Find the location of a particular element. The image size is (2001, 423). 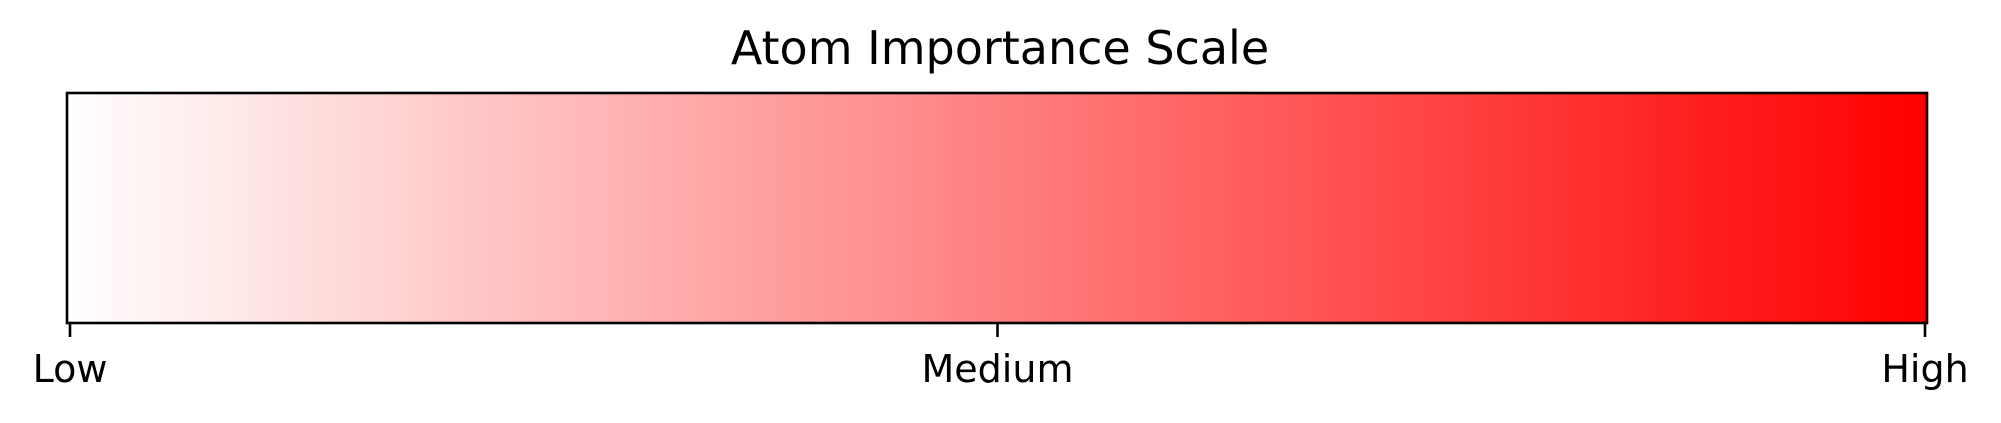

tick-label: Low is located at coordinates (70, 369).